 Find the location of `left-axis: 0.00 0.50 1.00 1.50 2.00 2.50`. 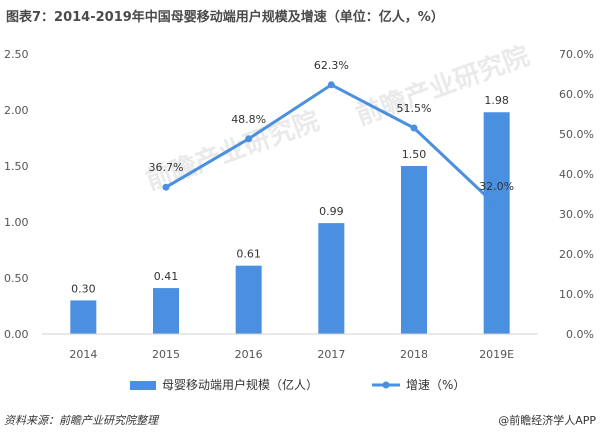

left-axis: 0.00 0.50 1.00 1.50 2.00 2.50 is located at coordinates (16, 194).